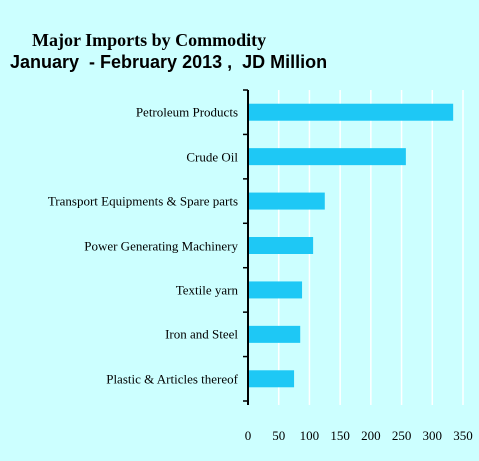 This screenshot has width=479, height=461. I want to click on chart-title: Major Imports by Commodity, so click(149, 40).